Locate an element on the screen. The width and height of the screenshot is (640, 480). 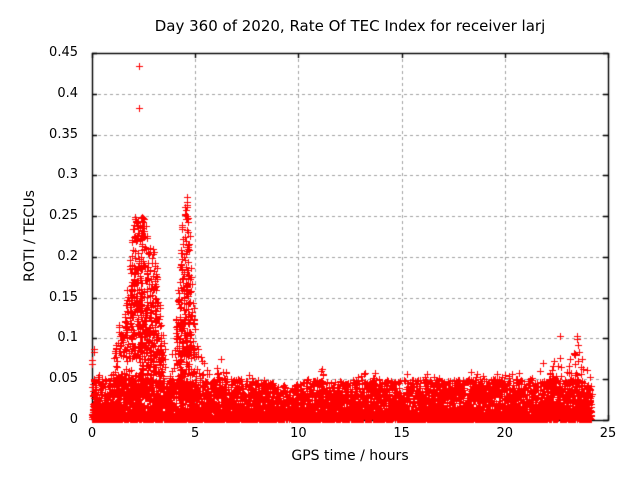
x-tick-label: 5 is located at coordinates (195, 433).